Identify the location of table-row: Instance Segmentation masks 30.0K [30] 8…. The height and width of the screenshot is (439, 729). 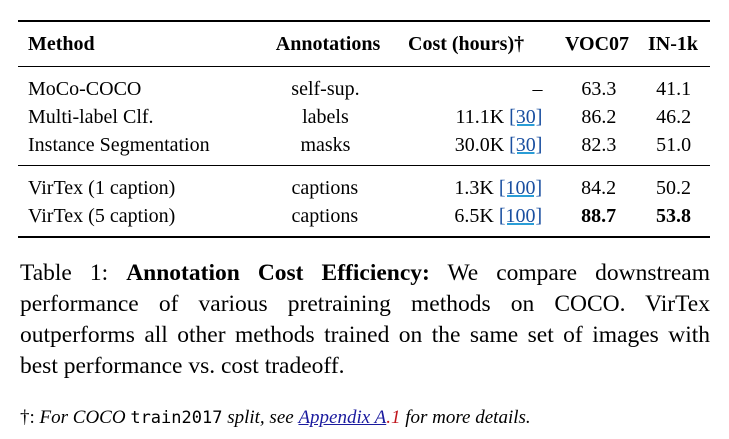
(364, 148).